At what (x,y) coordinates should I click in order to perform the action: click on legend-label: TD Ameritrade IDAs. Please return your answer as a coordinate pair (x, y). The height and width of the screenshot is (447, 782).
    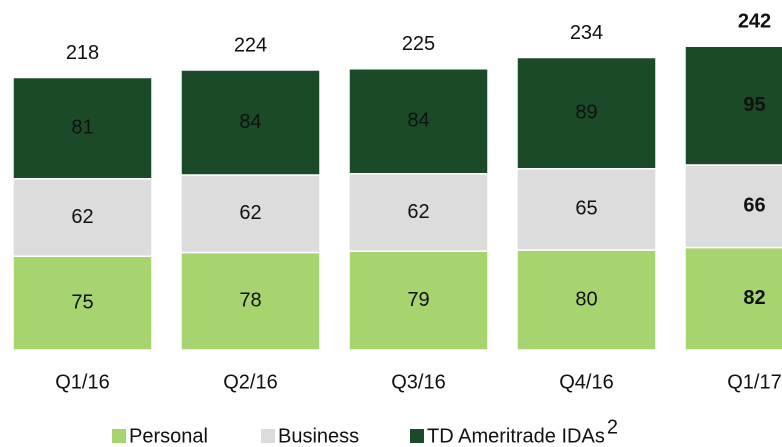
    Looking at the image, I should click on (516, 436).